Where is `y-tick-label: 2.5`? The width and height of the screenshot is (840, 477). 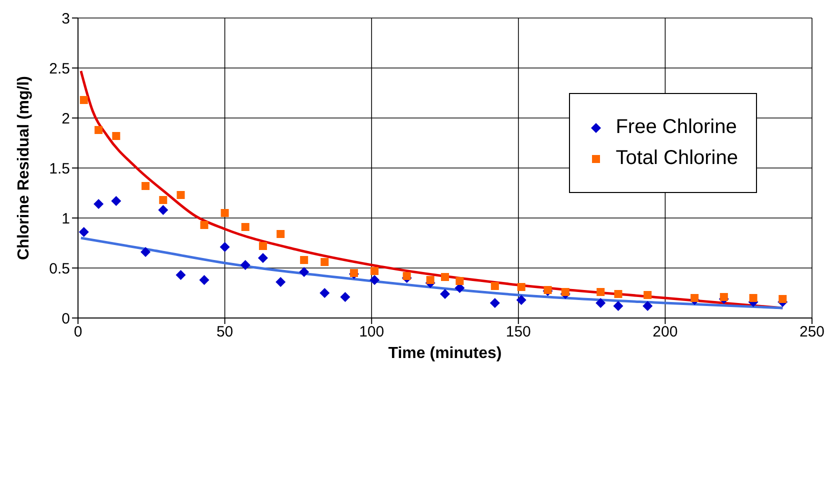
y-tick-label: 2.5 is located at coordinates (59, 69).